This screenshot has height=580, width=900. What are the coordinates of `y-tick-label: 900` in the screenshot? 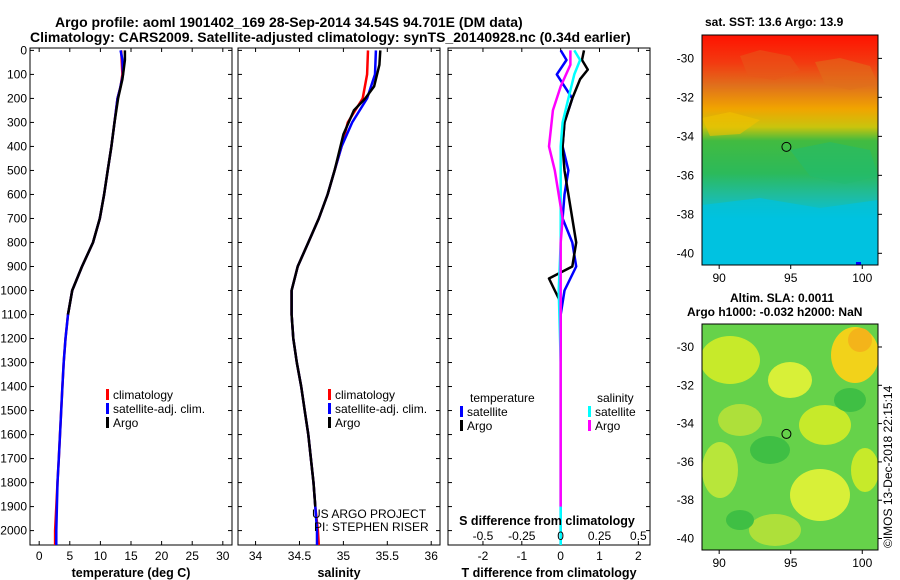 It's located at (17, 266).